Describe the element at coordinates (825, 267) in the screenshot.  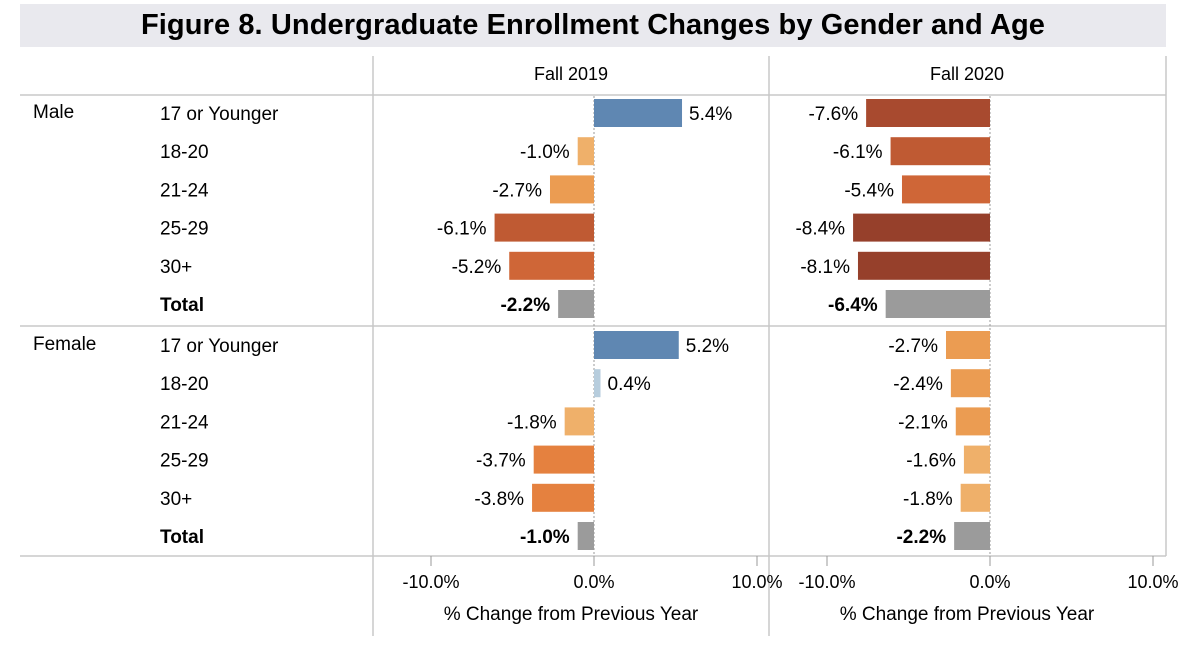
I see `data-label: -8.1%` at that location.